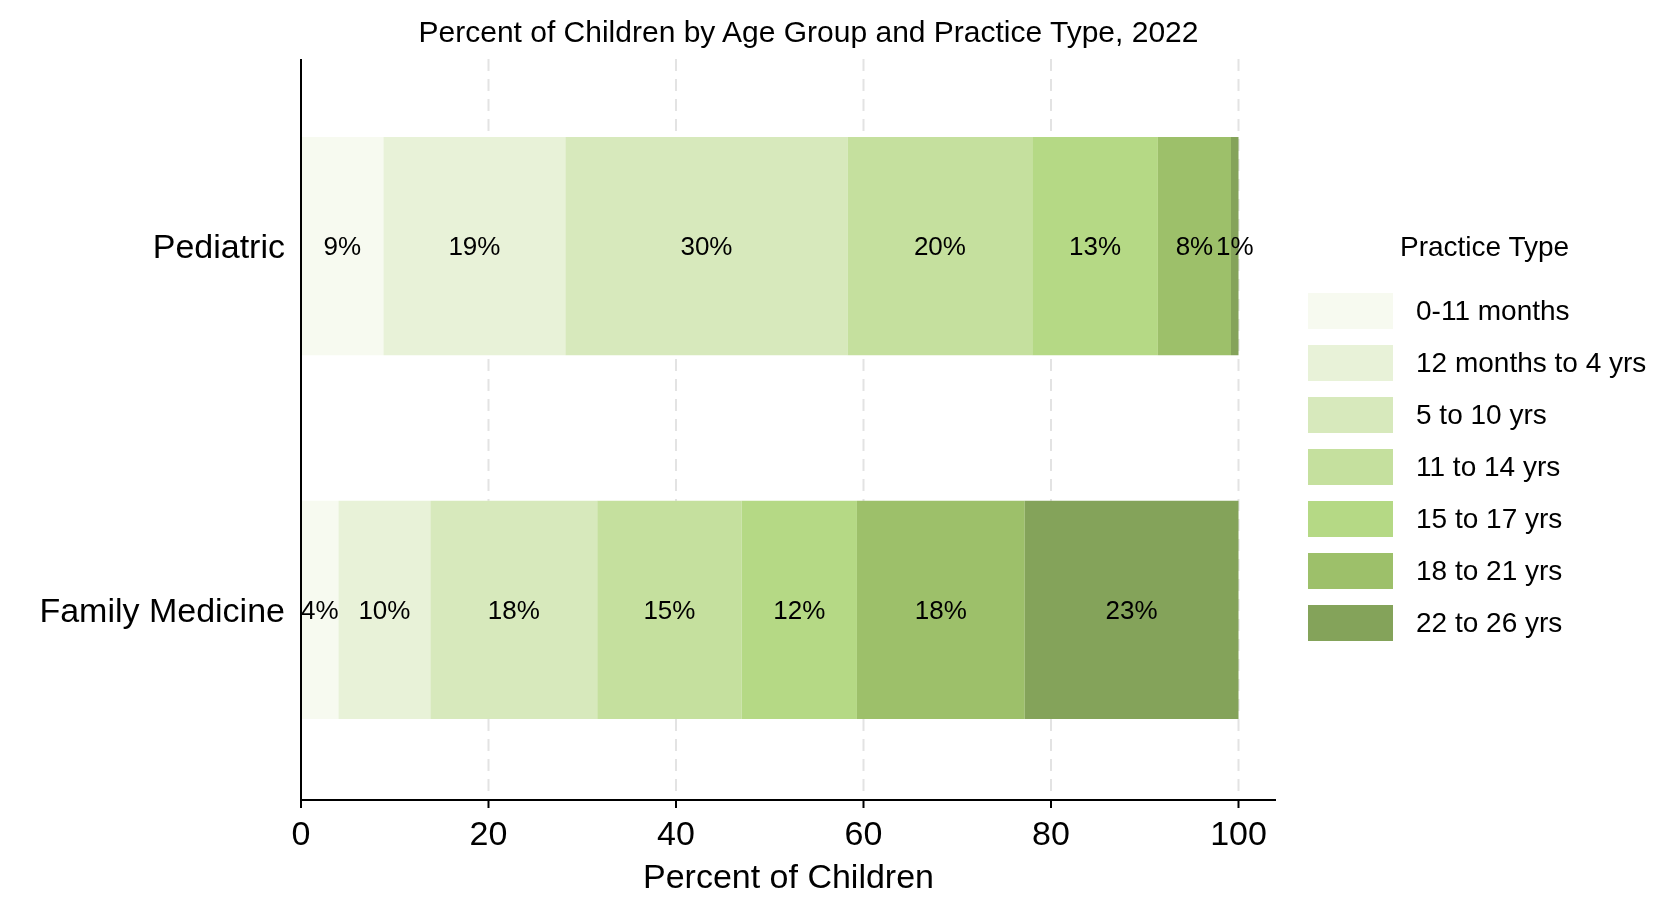 This screenshot has height=899, width=1655. Describe the element at coordinates (676, 833) in the screenshot. I see `x-tick-label: 40` at that location.